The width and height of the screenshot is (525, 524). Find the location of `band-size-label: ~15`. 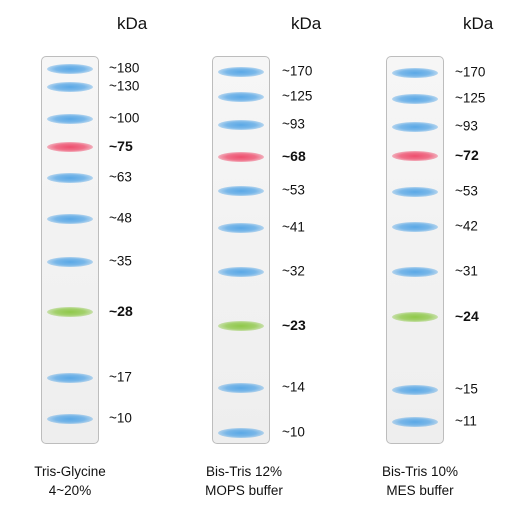

band-size-label: ~15 is located at coordinates (466, 389).